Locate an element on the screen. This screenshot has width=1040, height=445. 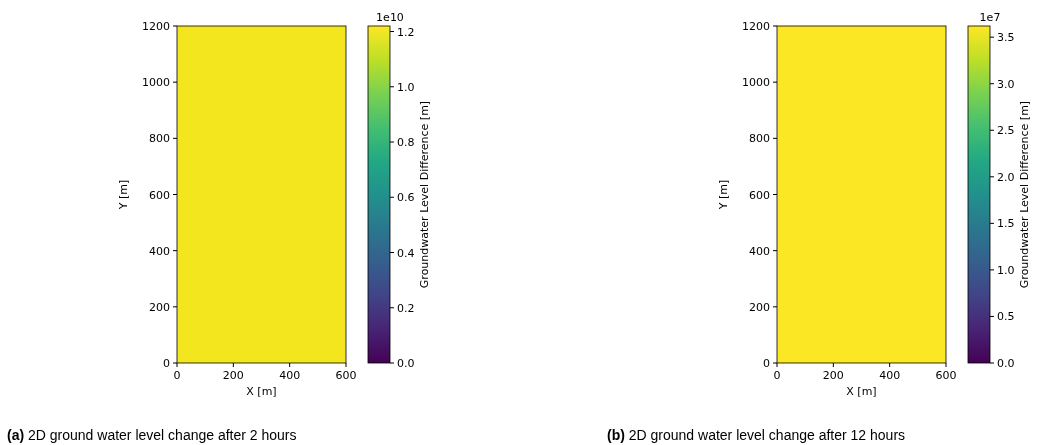
color-bar-label: 3.5 is located at coordinates (1006, 38).